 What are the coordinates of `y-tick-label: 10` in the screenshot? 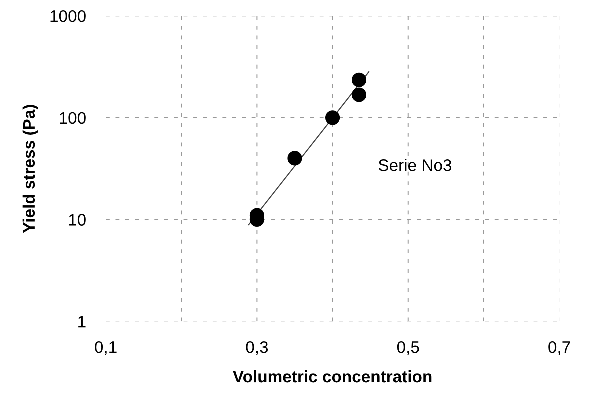 It's located at (77, 220).